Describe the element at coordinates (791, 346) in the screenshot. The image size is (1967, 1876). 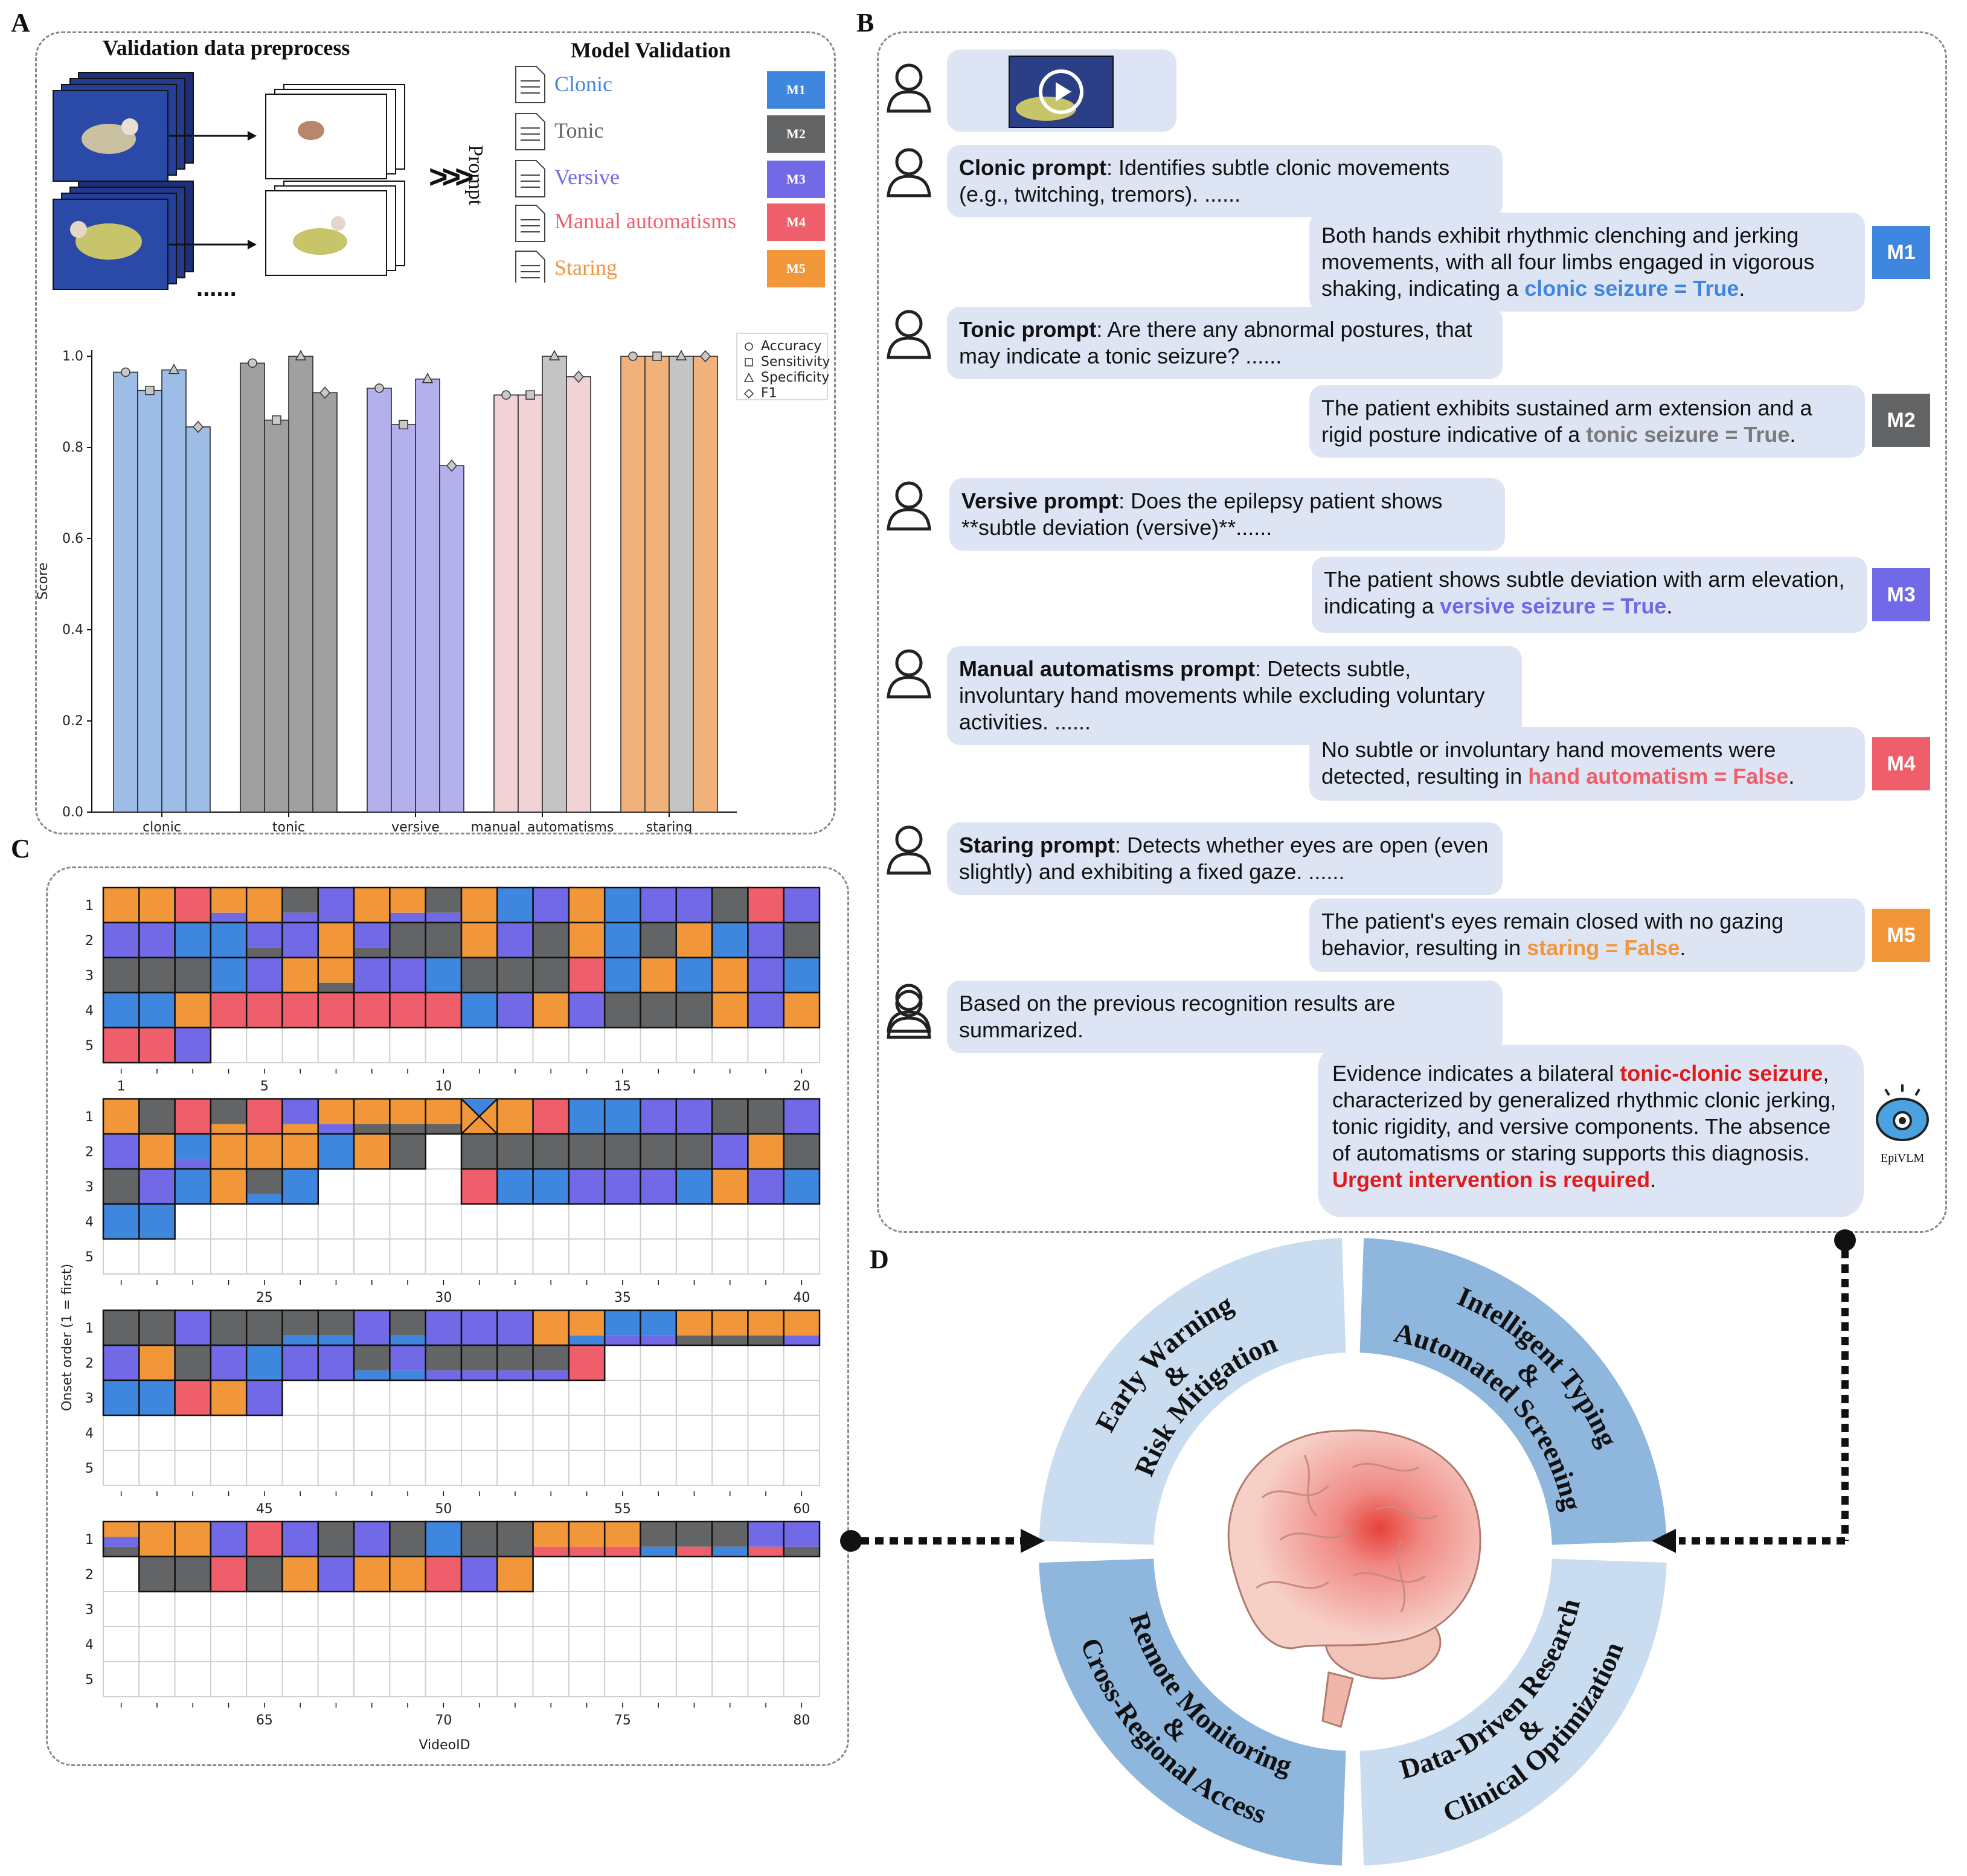
I see `legend-entry: Accuracy` at that location.